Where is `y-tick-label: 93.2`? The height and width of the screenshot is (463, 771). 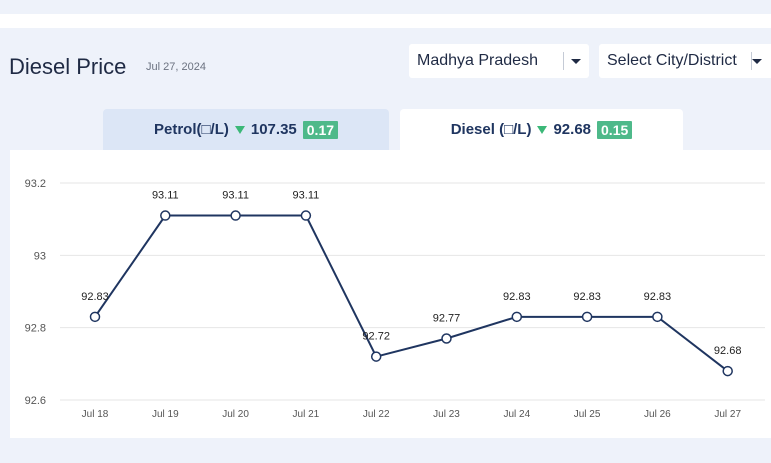 y-tick-label: 93.2 is located at coordinates (35, 184).